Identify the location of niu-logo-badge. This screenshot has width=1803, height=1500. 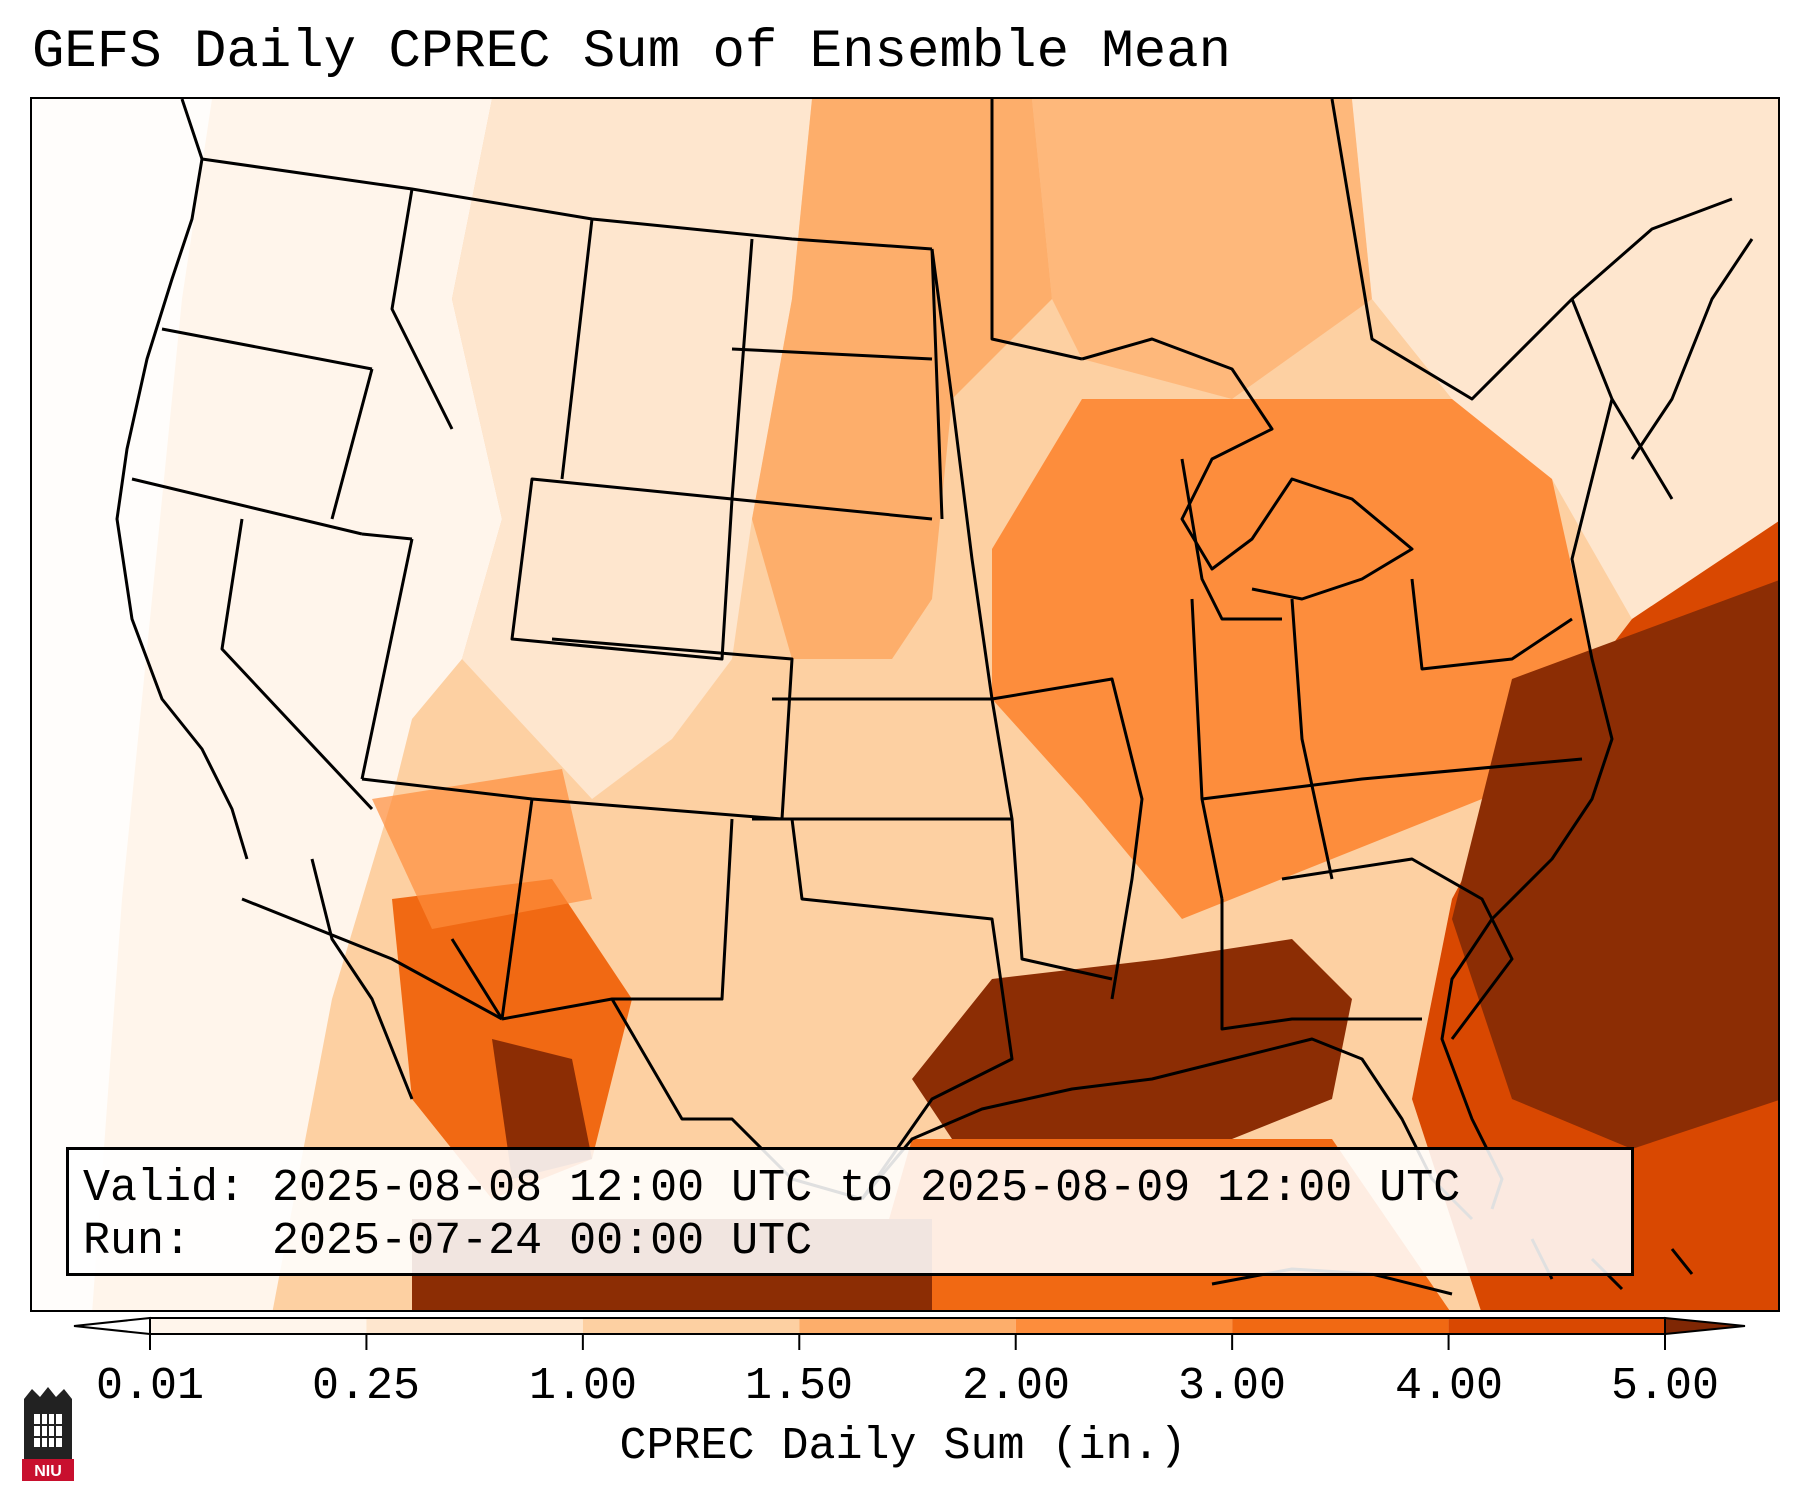
(48, 1470).